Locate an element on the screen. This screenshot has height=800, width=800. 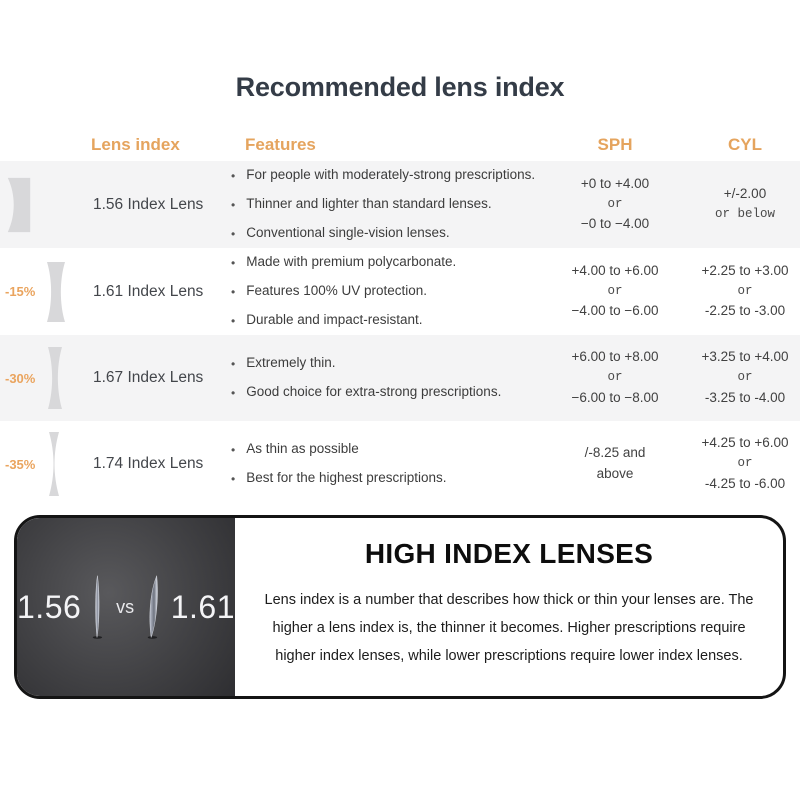
lens-name: 1.56 Index Lens is located at coordinates (148, 204).